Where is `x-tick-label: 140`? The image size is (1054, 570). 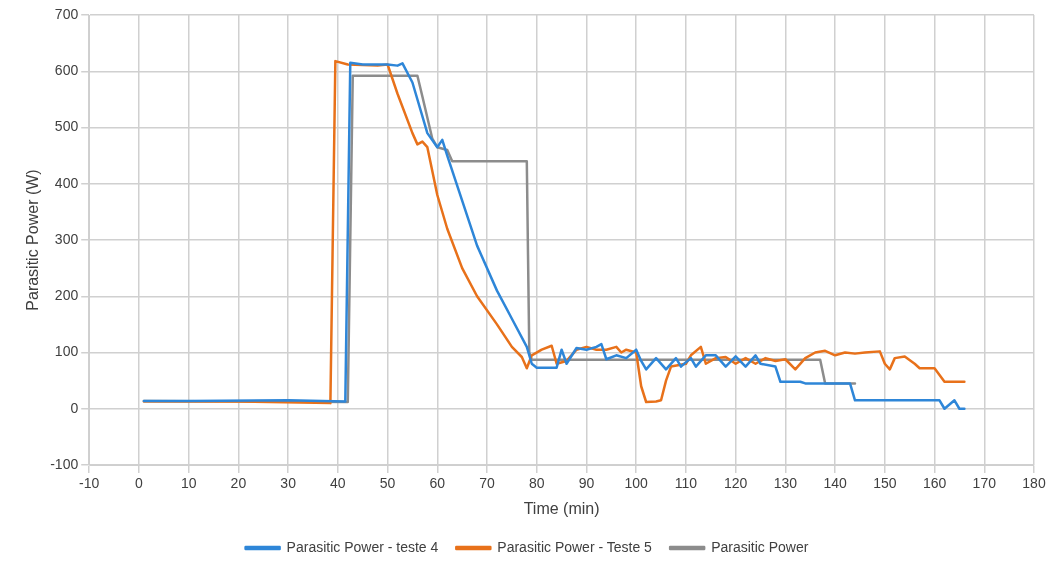
x-tick-label: 140 is located at coordinates (835, 483).